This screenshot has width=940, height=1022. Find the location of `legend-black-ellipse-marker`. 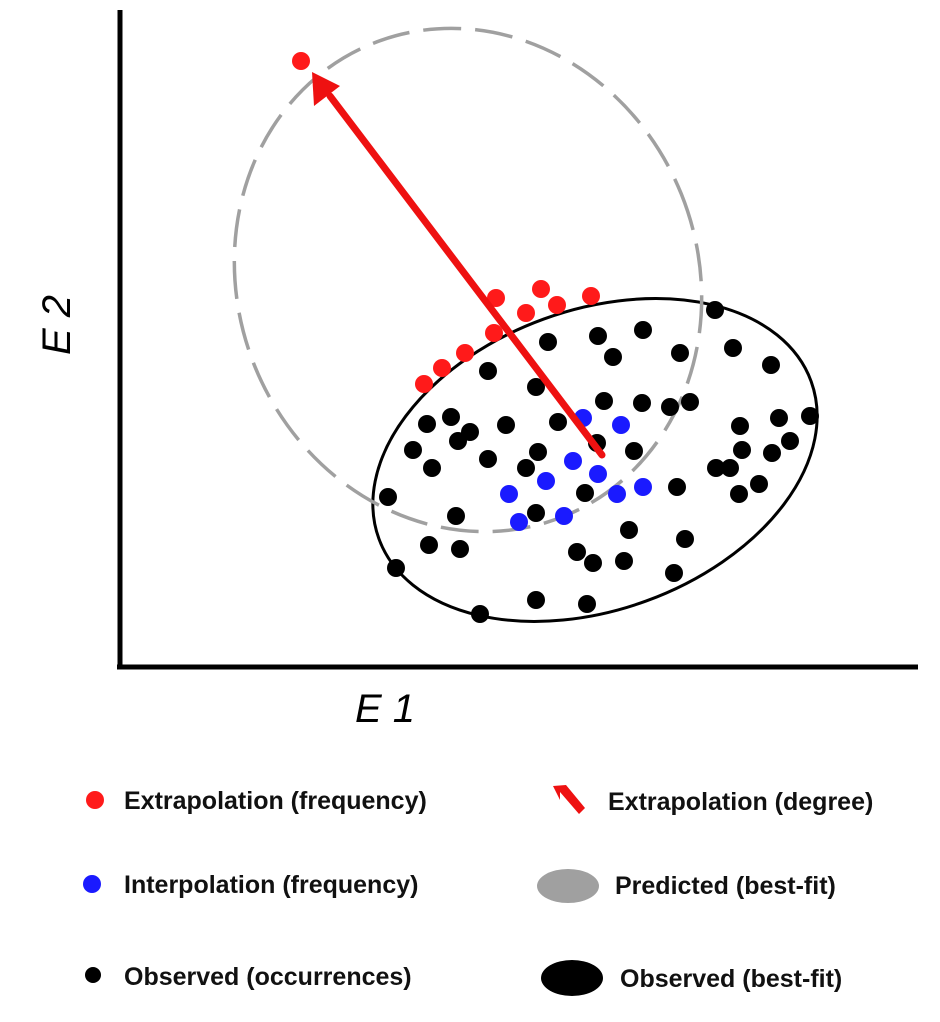

legend-black-ellipse-marker is located at coordinates (572, 978).